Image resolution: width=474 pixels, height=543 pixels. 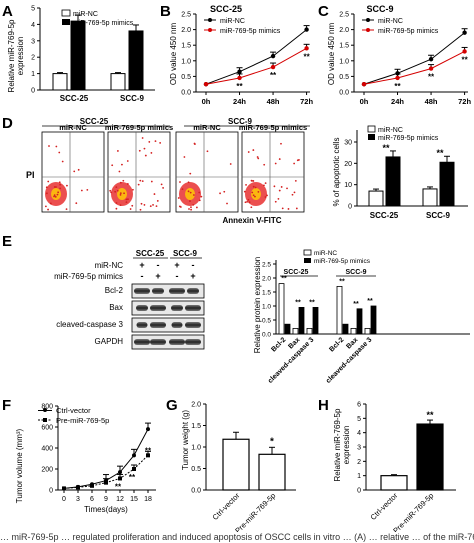 What do you see at coordinates (266, 307) in the screenshot?
I see `y-tick-label: 1.0` at bounding box center [266, 307].